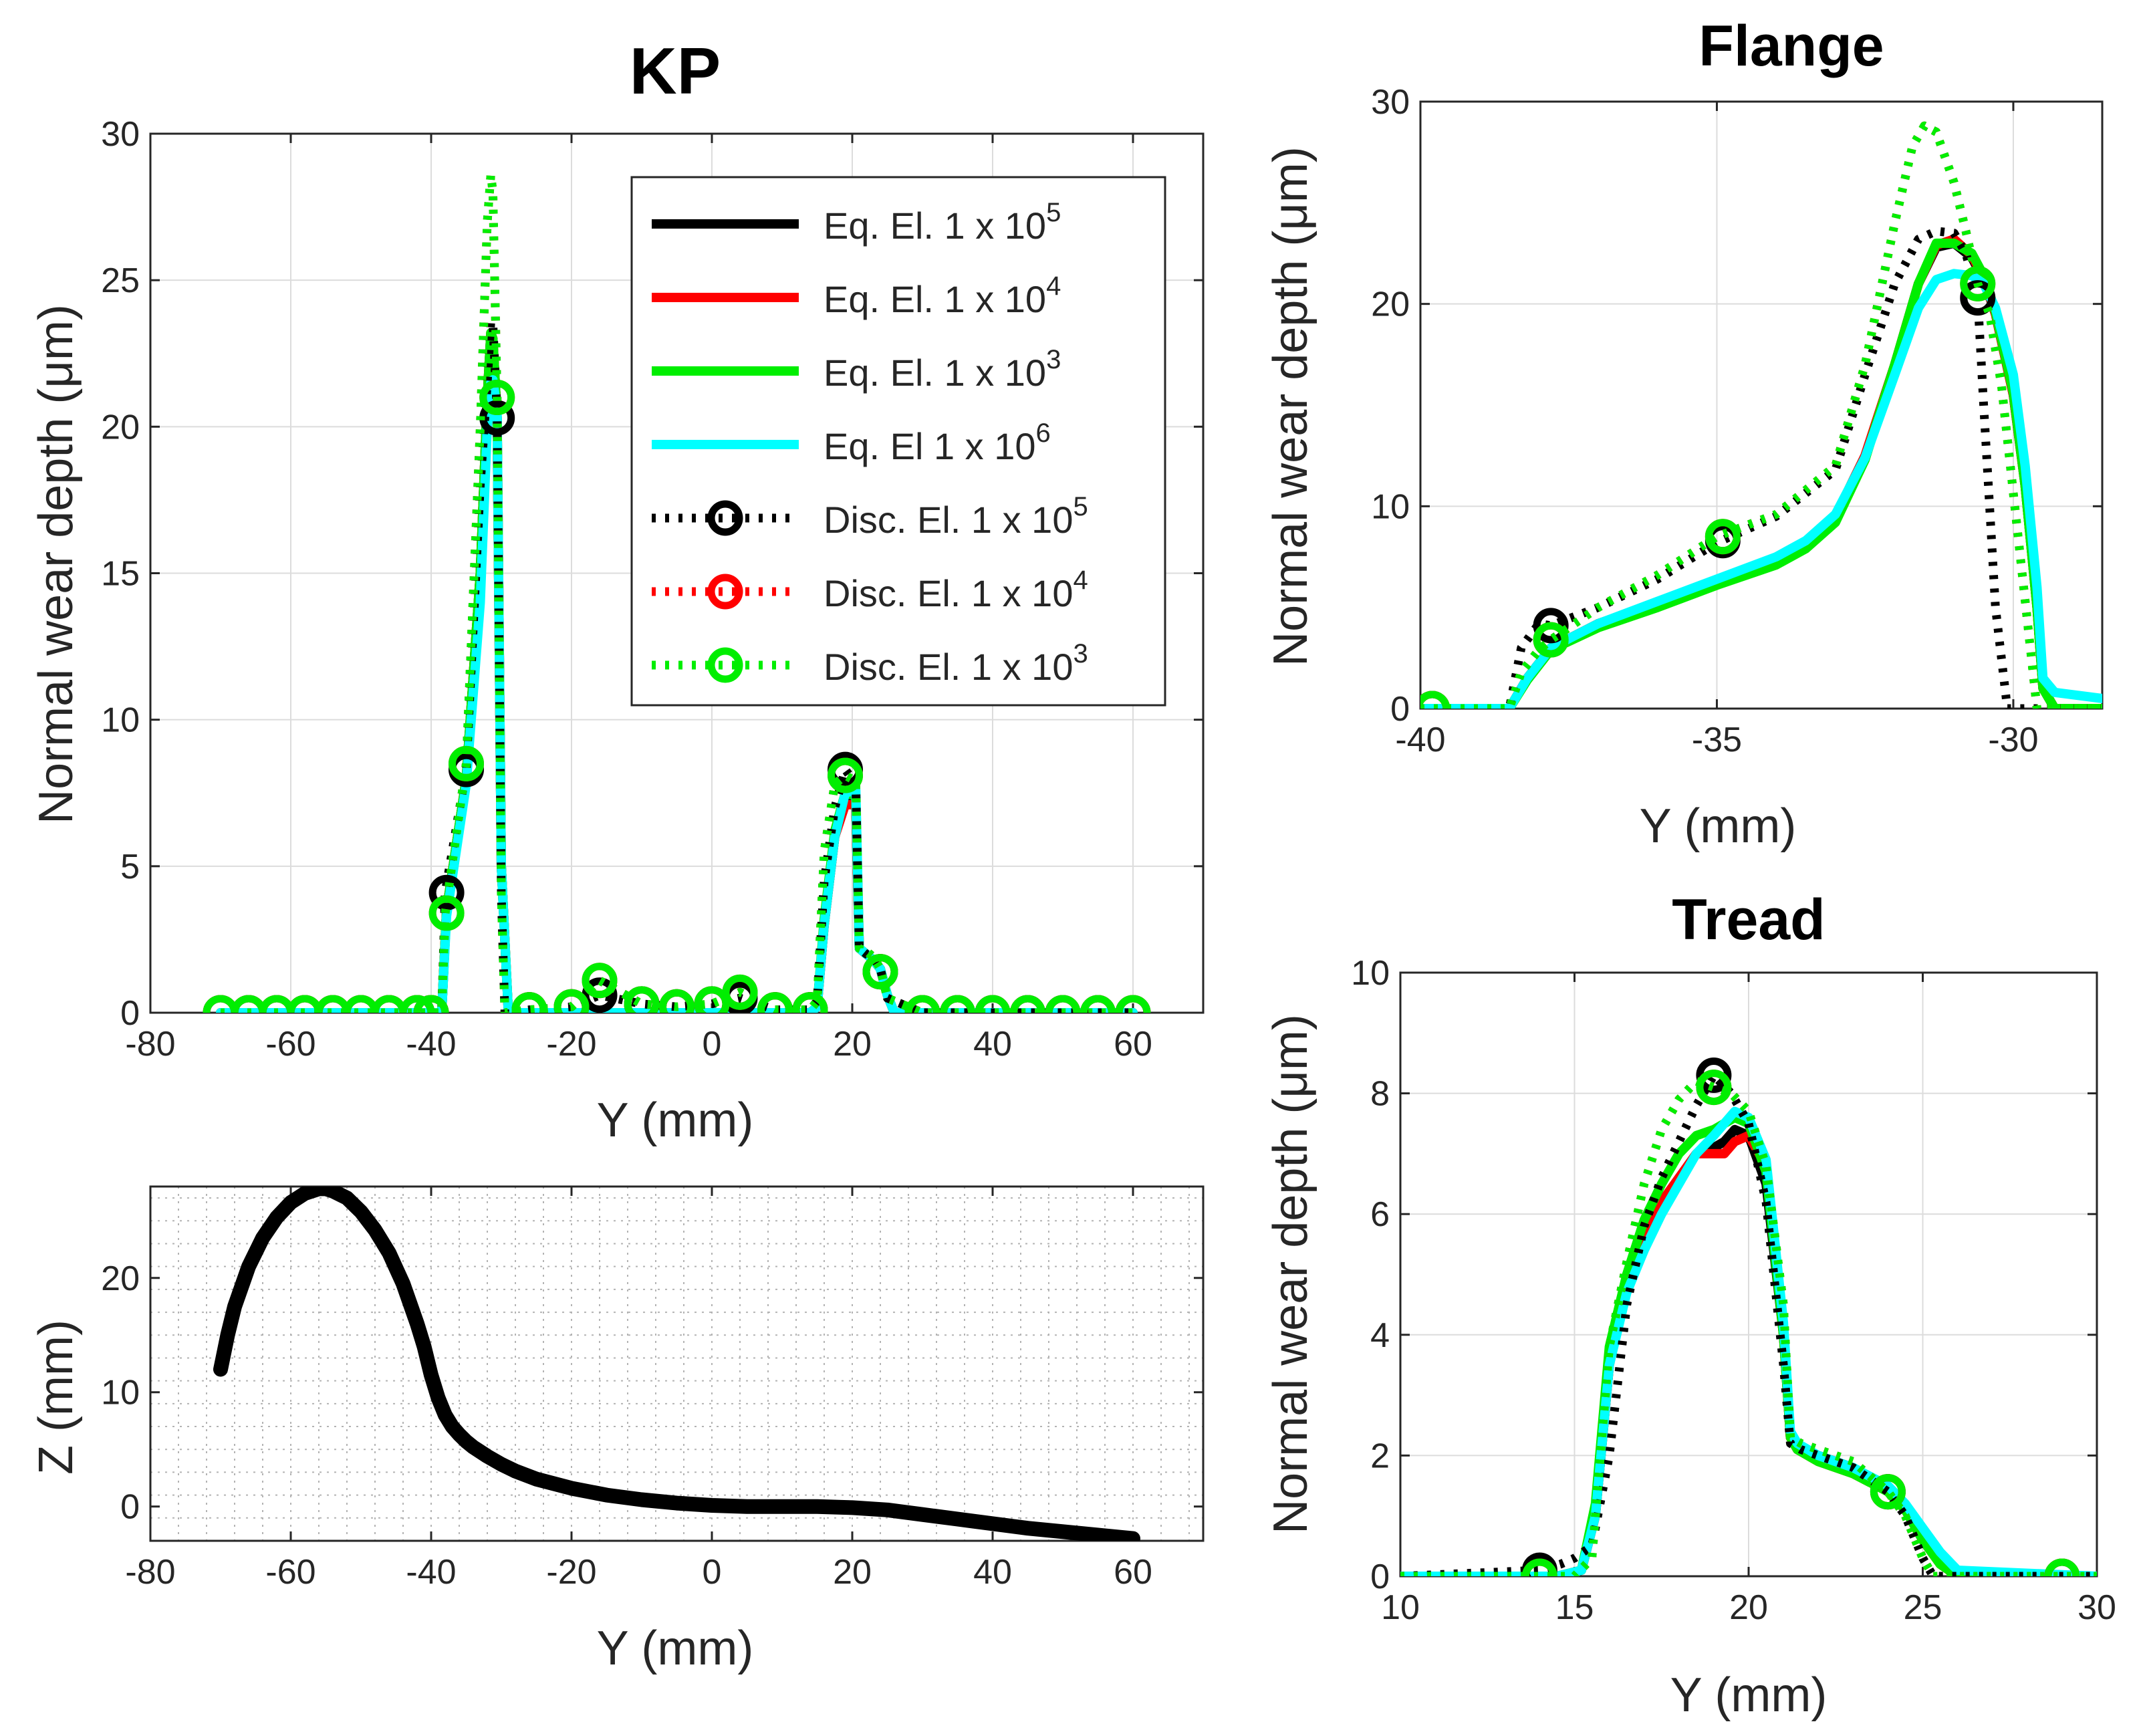 This screenshot has height=1736, width=2141. Describe the element at coordinates (150, 1572) in the screenshot. I see `profile-xtick-label: -80` at that location.